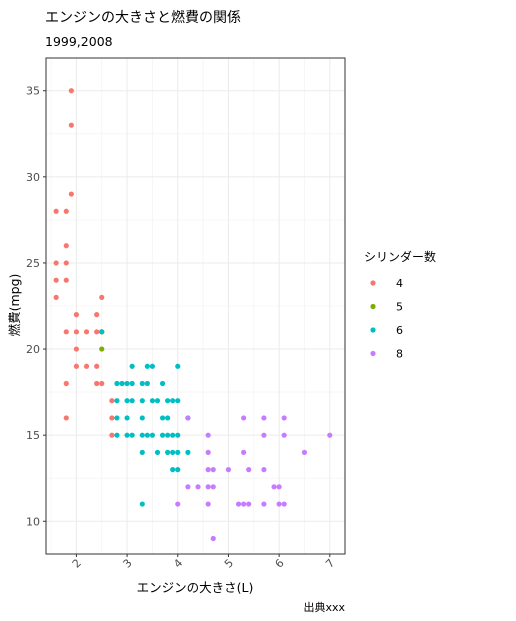 The height and width of the screenshot is (621, 516). Describe the element at coordinates (36, 306) in the screenshot. I see `y-axis-ticks: 10 15 20 25 30 35` at that location.